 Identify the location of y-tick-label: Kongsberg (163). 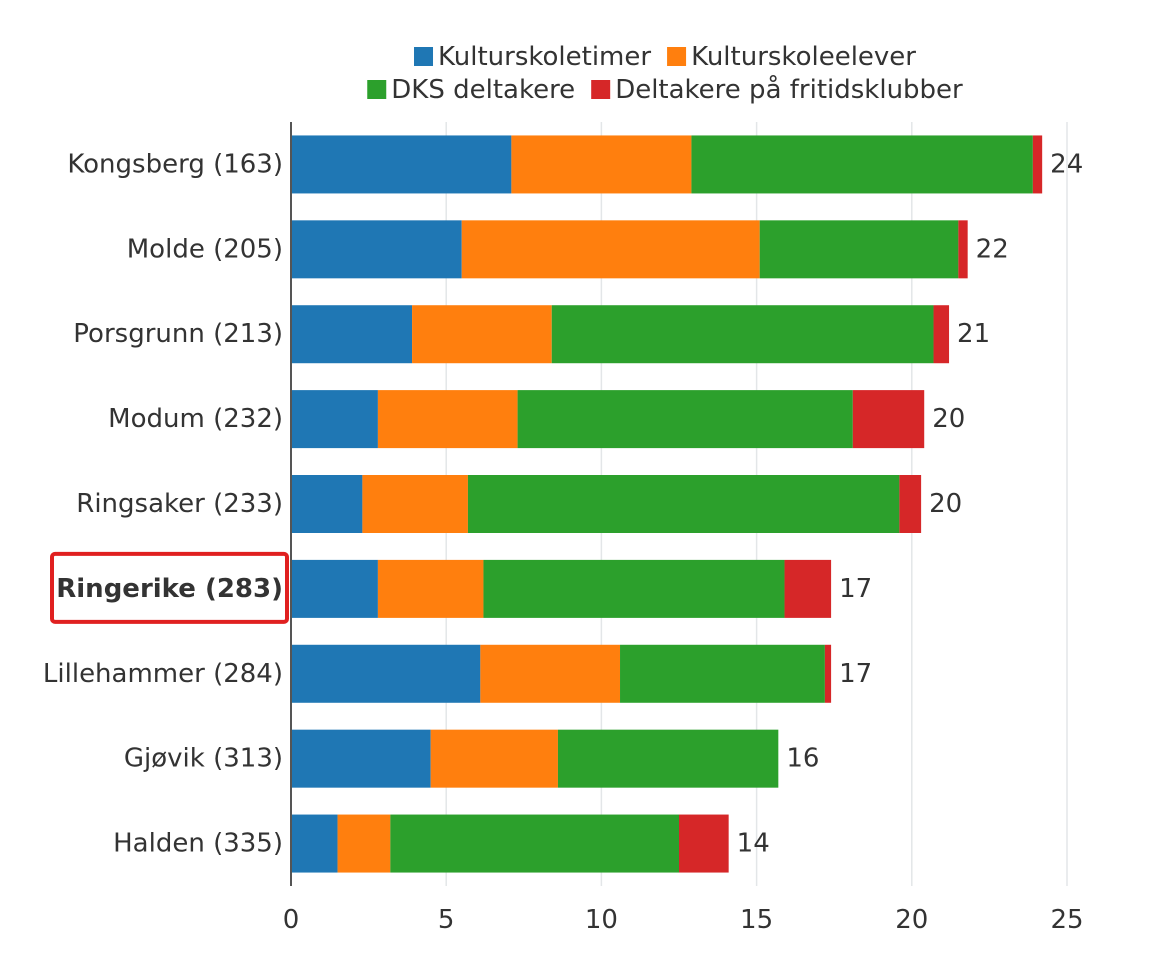
(175, 164).